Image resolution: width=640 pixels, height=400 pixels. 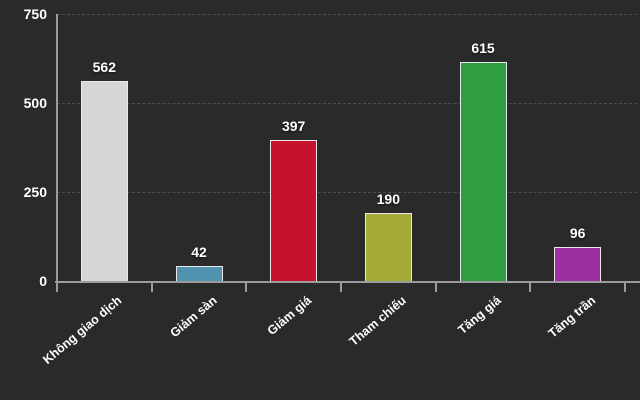 I want to click on x-axis-category-label: Tăng giá, so click(x=479, y=315).